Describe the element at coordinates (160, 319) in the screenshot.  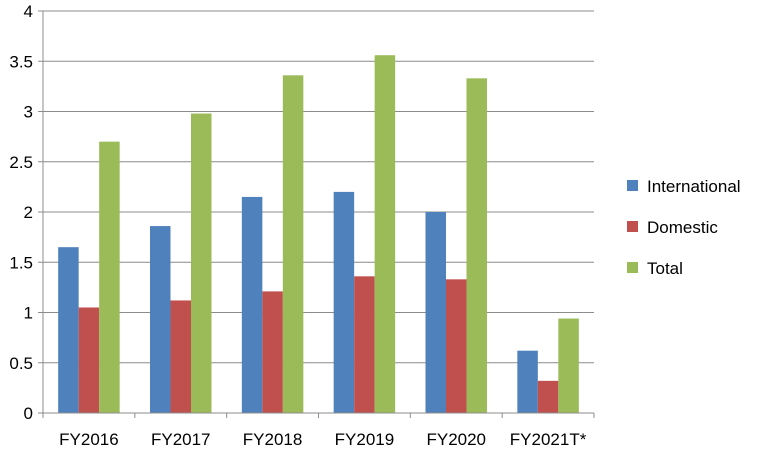
I see `bar-international-fy2017` at that location.